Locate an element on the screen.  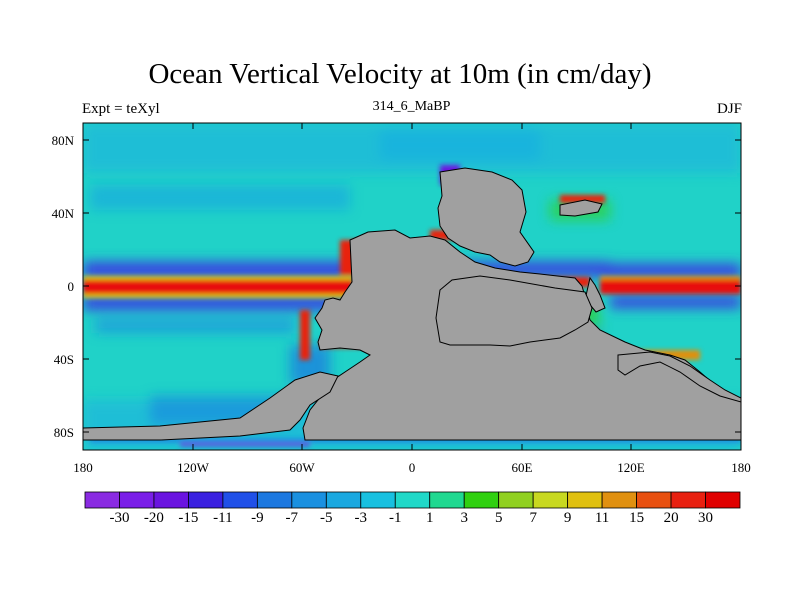
northern-continent is located at coordinates (486, 217).